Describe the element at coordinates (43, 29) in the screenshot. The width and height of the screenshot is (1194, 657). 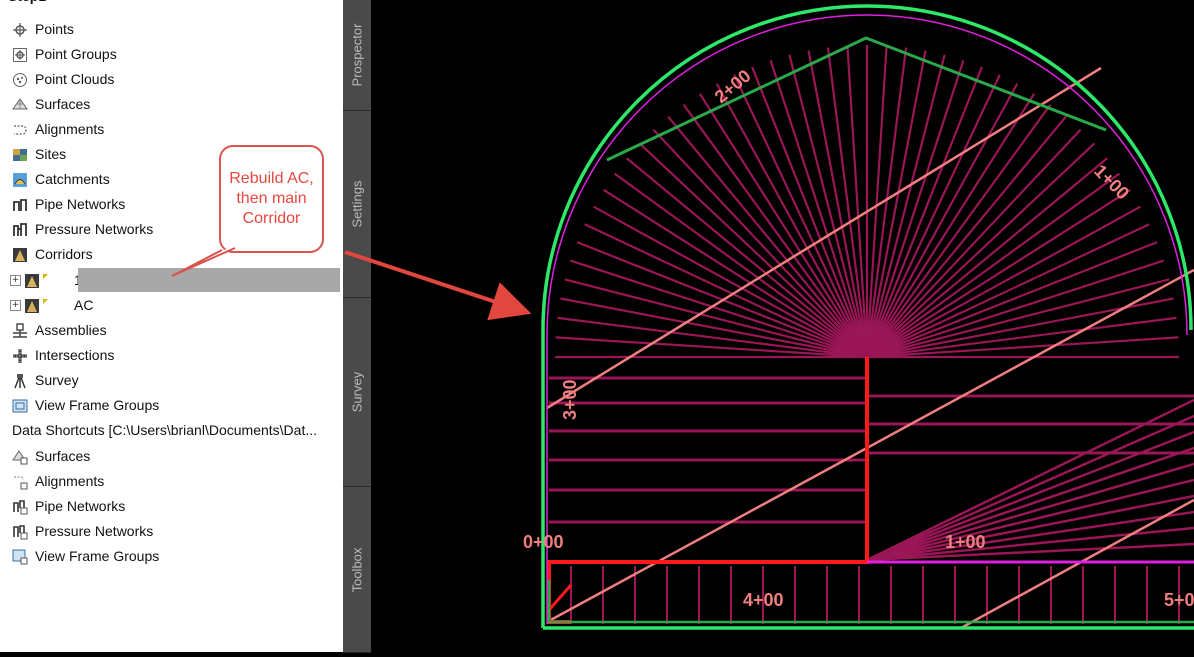
I see `tree-item-points: Points` at that location.